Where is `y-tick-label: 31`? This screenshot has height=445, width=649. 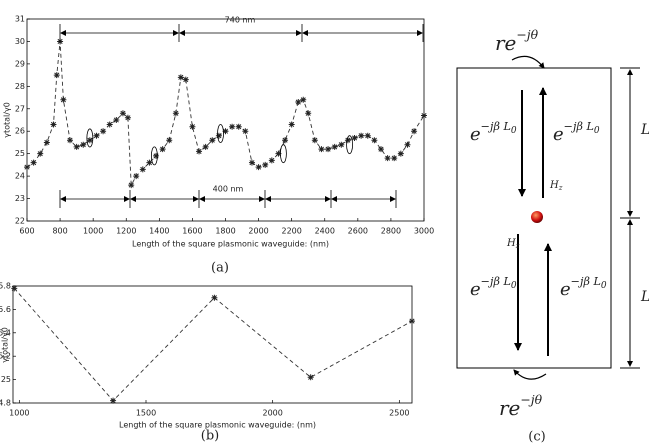 y-tick-label: 31 is located at coordinates (20, 19).